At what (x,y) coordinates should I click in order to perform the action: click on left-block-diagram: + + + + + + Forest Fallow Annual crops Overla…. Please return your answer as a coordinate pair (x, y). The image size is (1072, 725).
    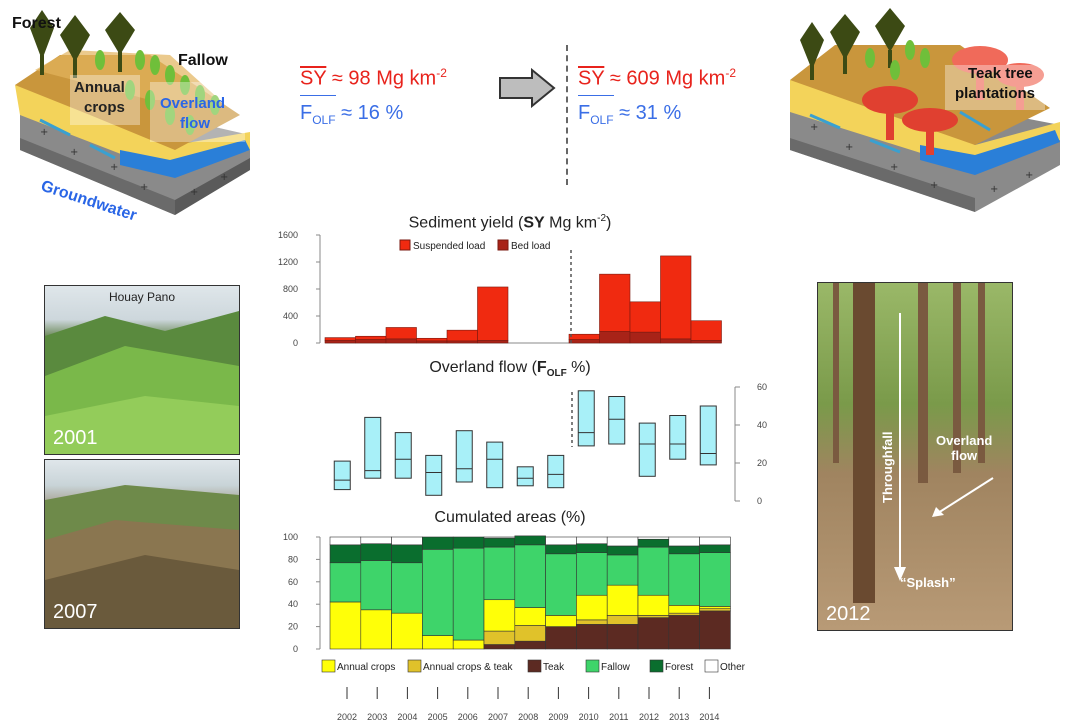
    Looking at the image, I should click on (131, 115).